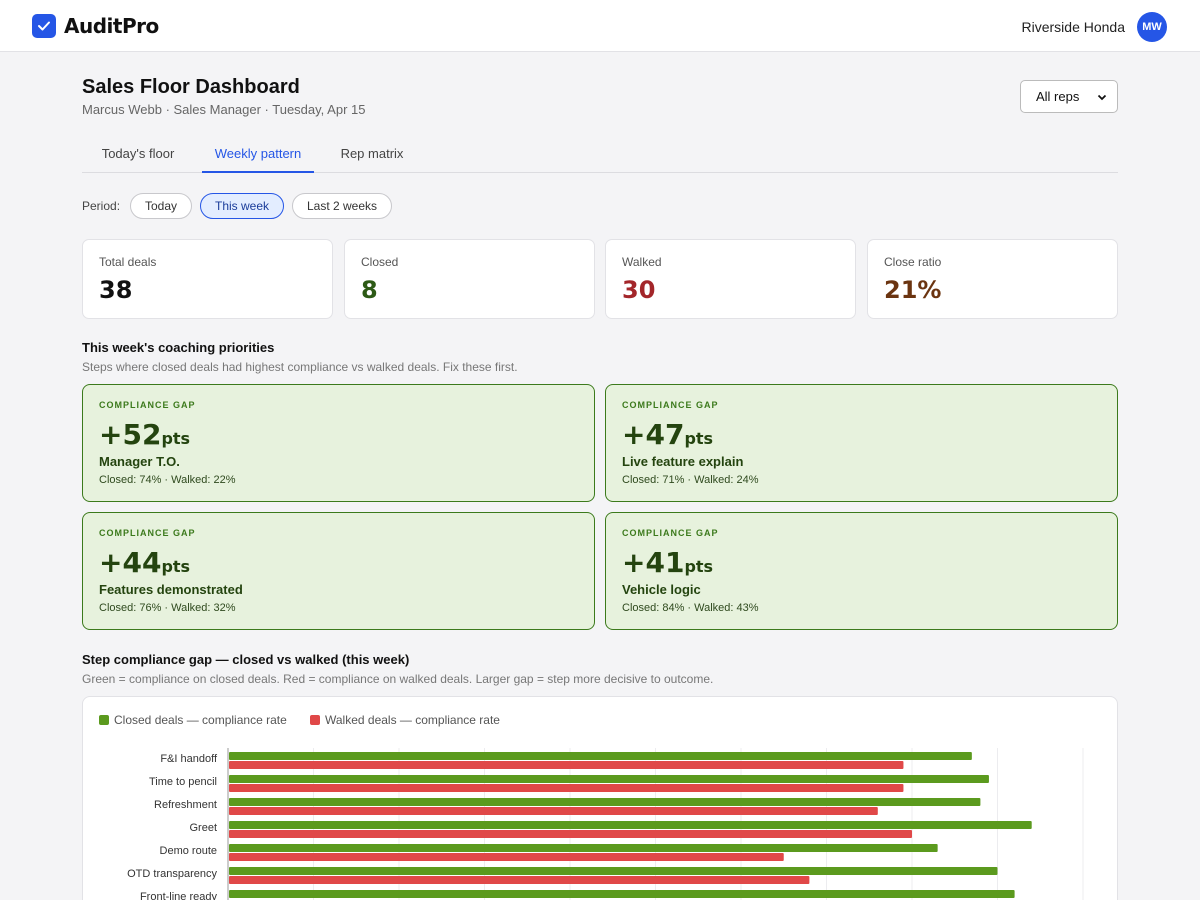 This screenshot has width=1200, height=900. Describe the element at coordinates (690, 480) in the screenshot. I see `gap-detail: Closed: 71% · Walked: 24%` at that location.